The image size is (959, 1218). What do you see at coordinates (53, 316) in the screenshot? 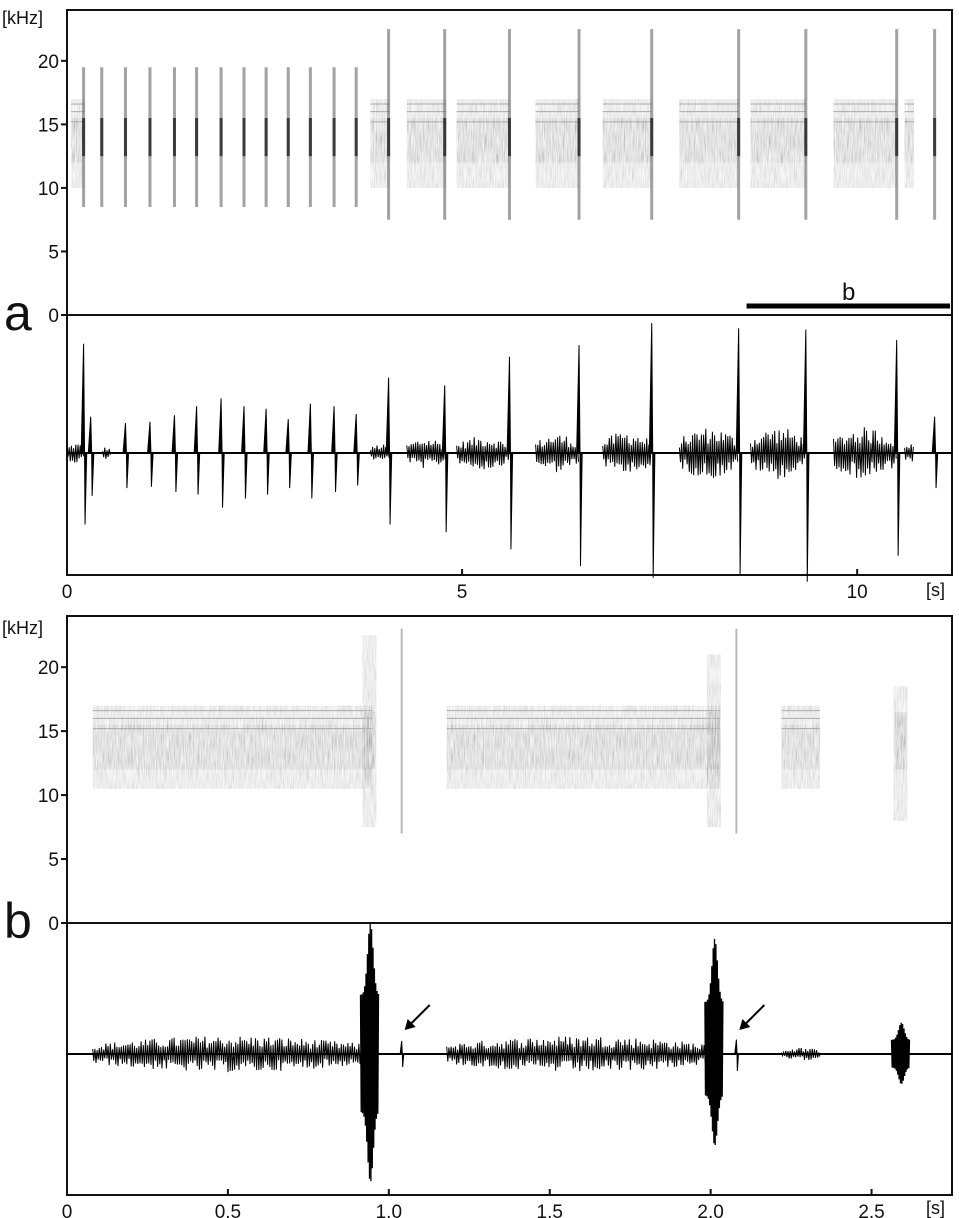
I see `panel-a-y-tick-label: 0` at bounding box center [53, 316].